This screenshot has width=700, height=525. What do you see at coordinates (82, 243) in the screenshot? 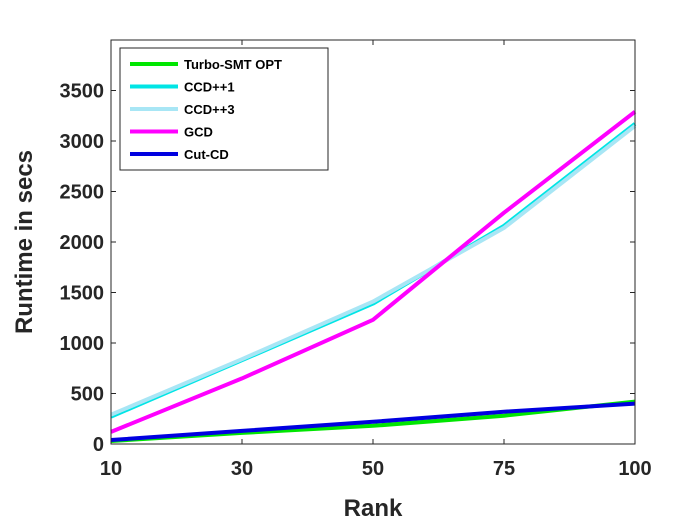
I see `y-tick-label: 2000` at bounding box center [82, 243].